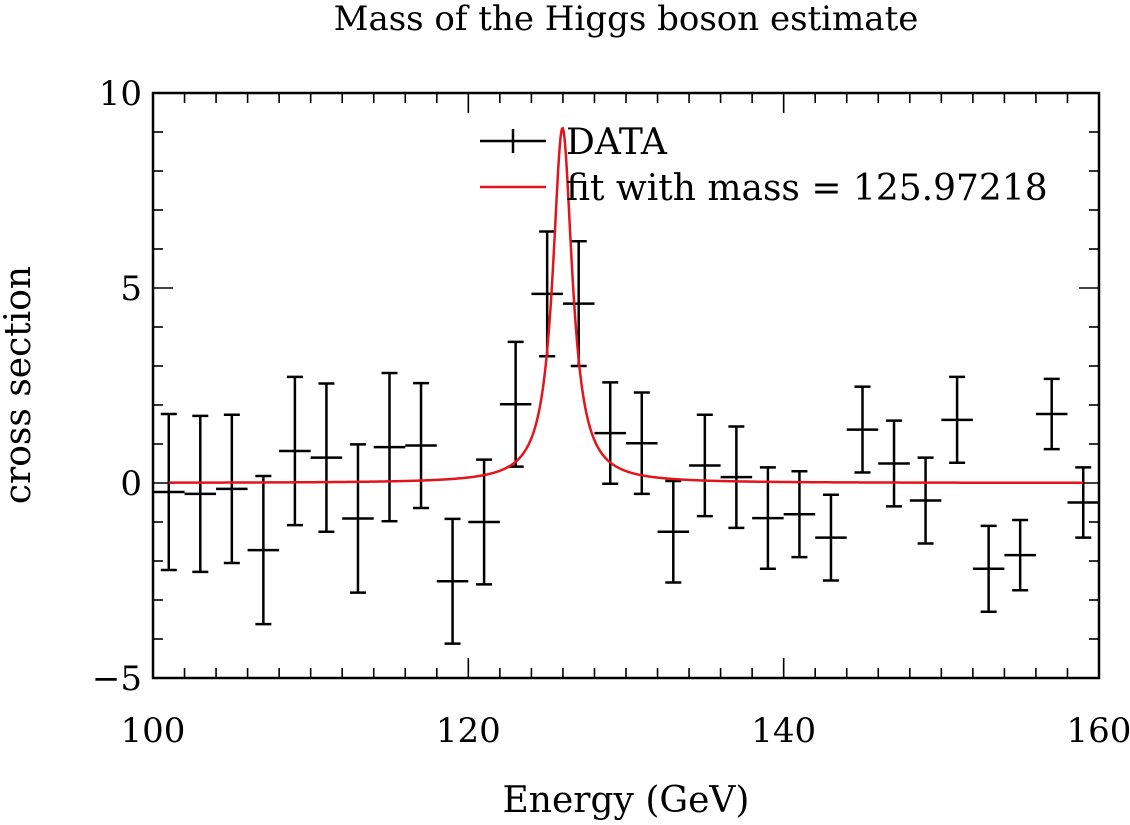 This screenshot has height=825, width=1130. I want to click on legend-label-data: DATA, so click(617, 142).